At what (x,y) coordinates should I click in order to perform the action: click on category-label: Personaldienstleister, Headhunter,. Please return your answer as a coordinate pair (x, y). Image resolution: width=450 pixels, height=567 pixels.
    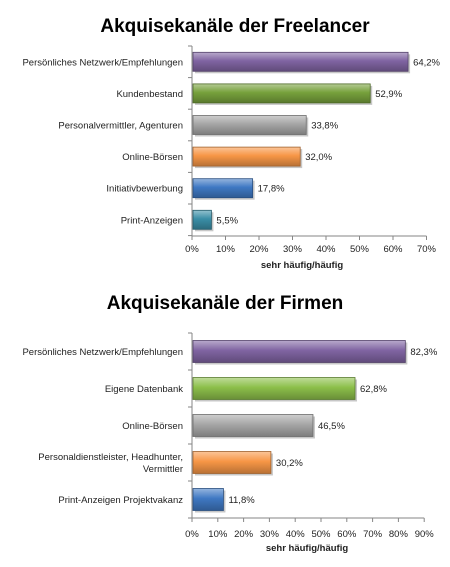
    Looking at the image, I should click on (110, 457).